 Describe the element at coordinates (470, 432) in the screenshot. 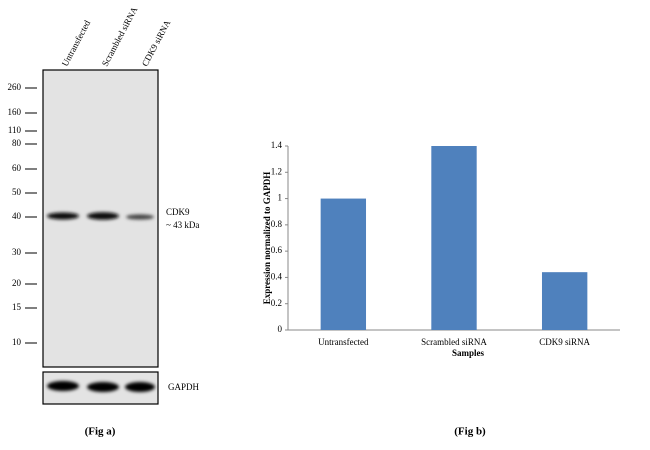

I see `fig-b-caption: (Fig b)` at that location.